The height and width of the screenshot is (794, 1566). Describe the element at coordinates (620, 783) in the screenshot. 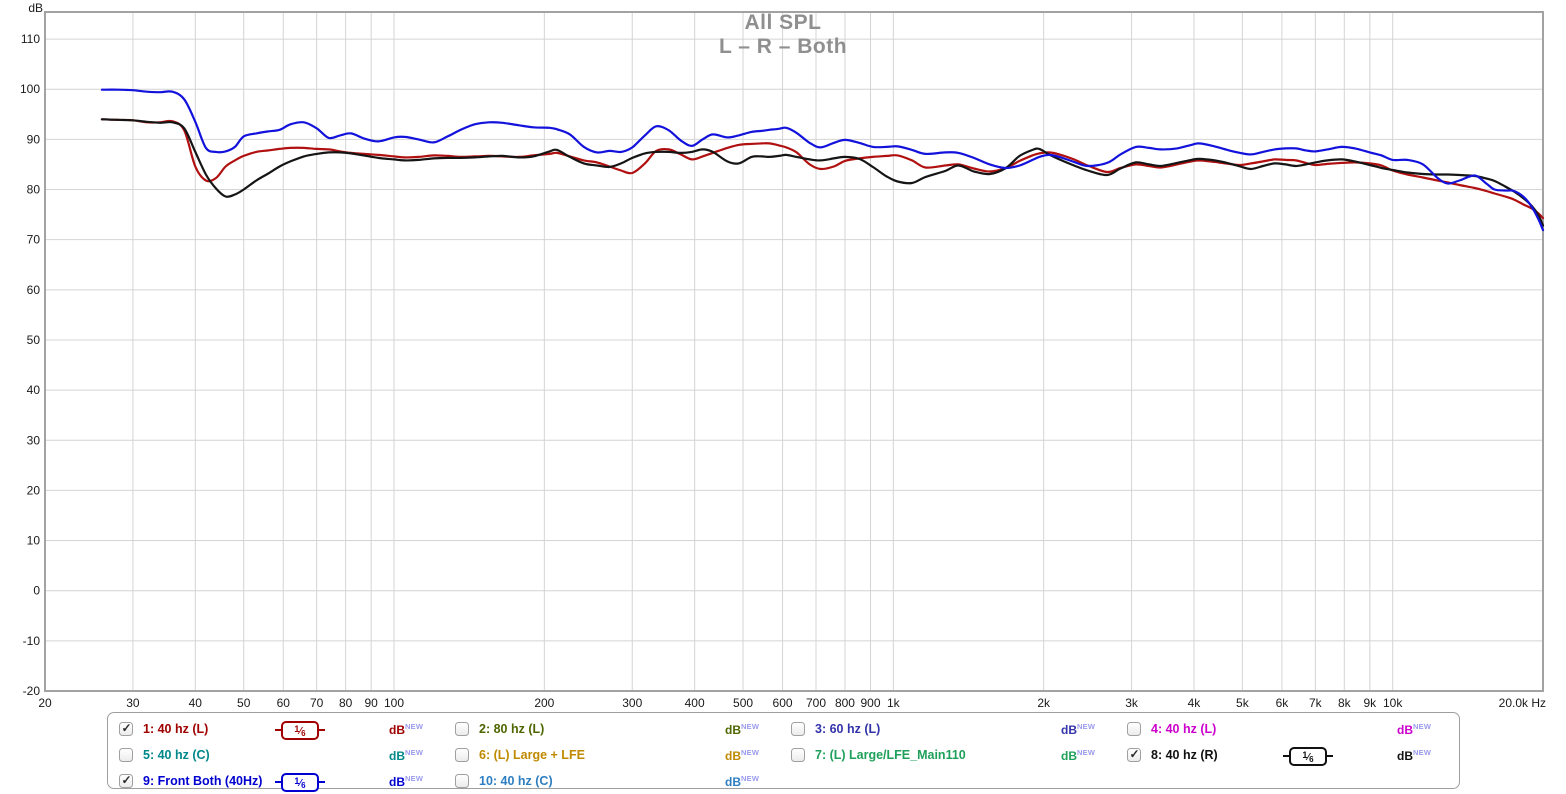

I see `legend-item: 10: 40 hz (C) dBNEW` at that location.